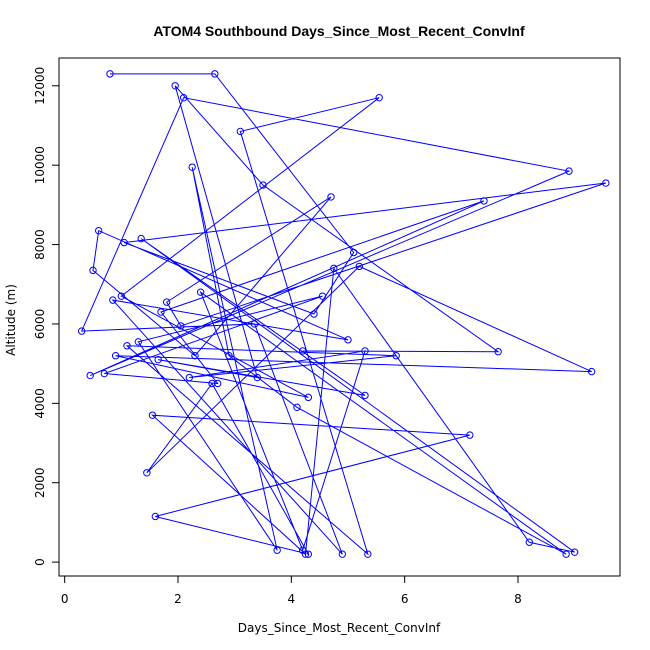  Describe the element at coordinates (339, 628) in the screenshot. I see `x-axis-label: Days_Since_Most_Recent_ConvInf` at that location.